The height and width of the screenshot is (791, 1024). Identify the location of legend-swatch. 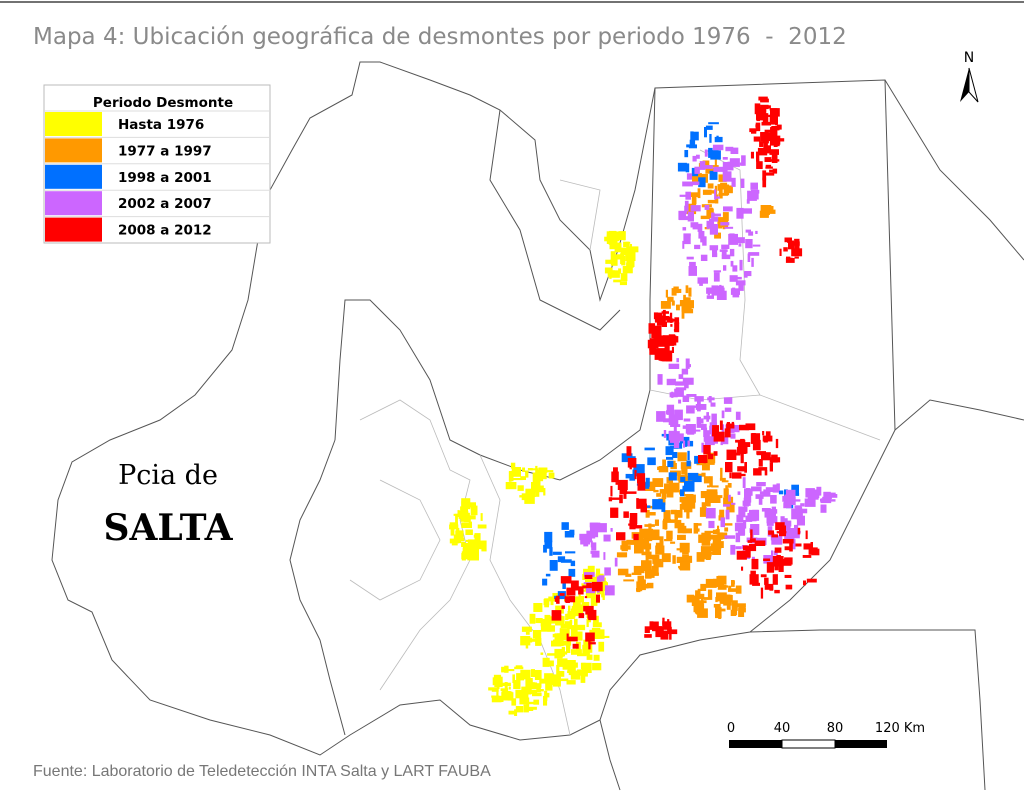
(73, 229).